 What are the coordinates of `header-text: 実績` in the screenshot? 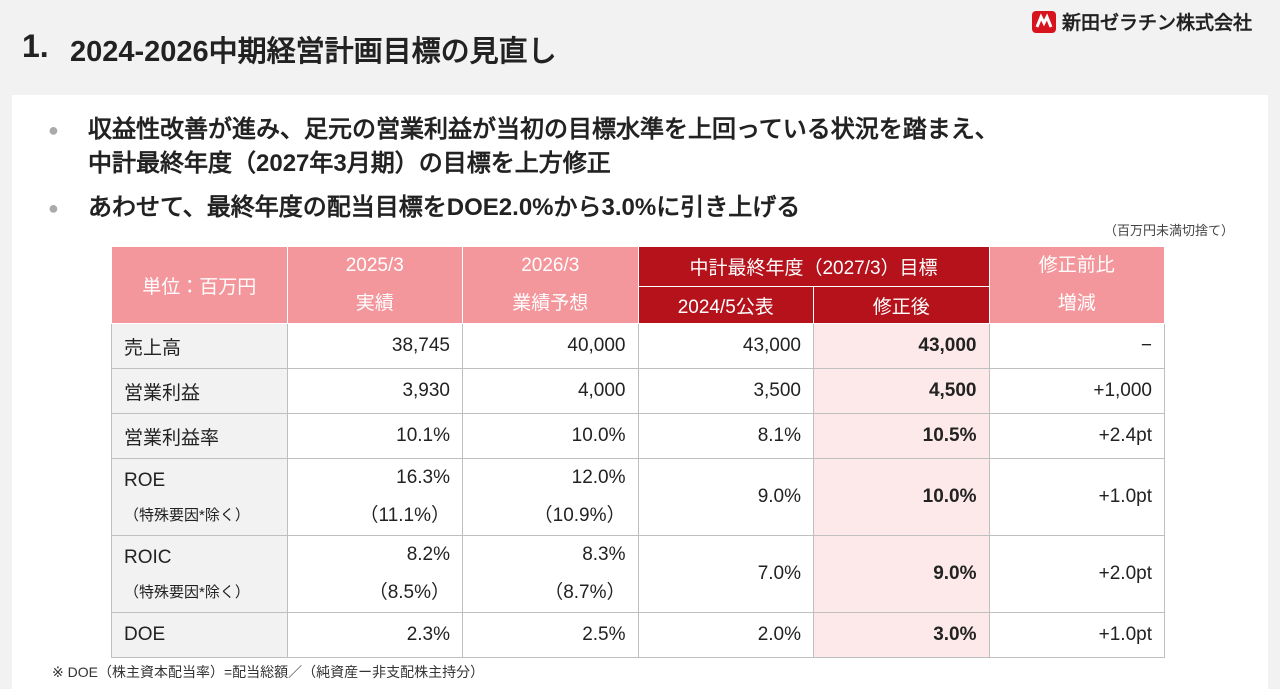 It's located at (374, 303).